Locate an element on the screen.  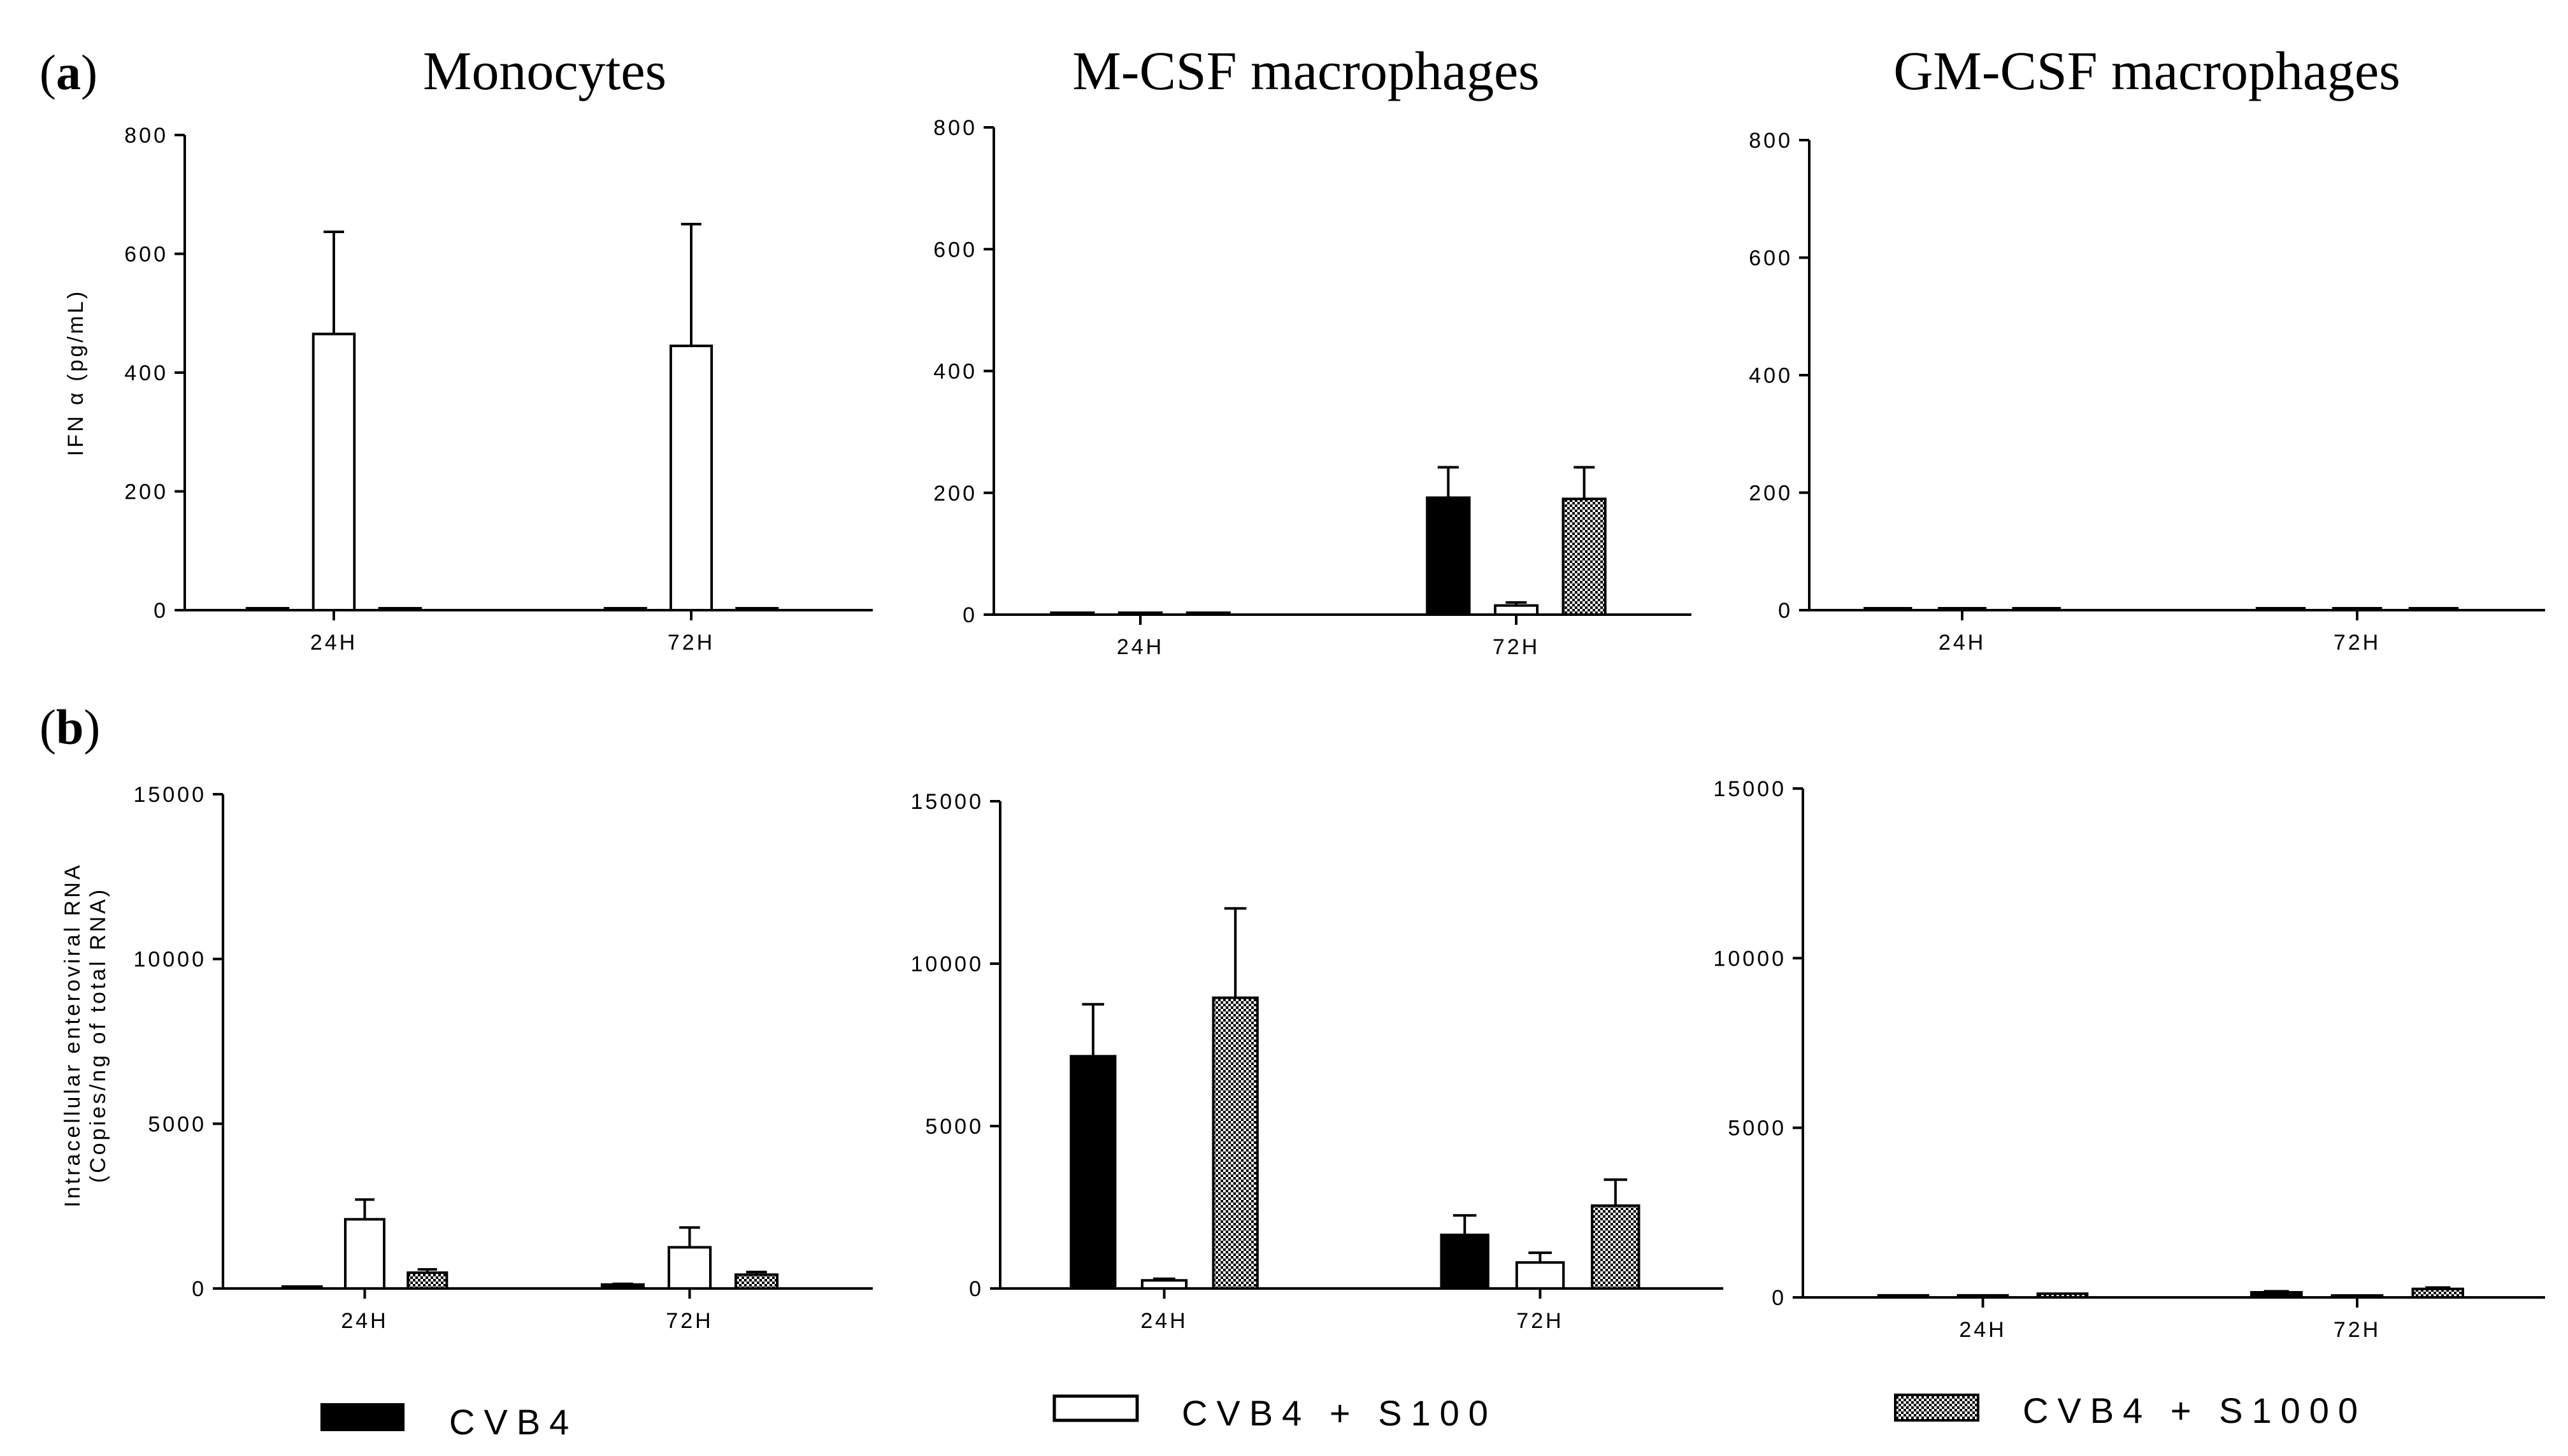
legend-swatch-cvb4 is located at coordinates (362, 1417).